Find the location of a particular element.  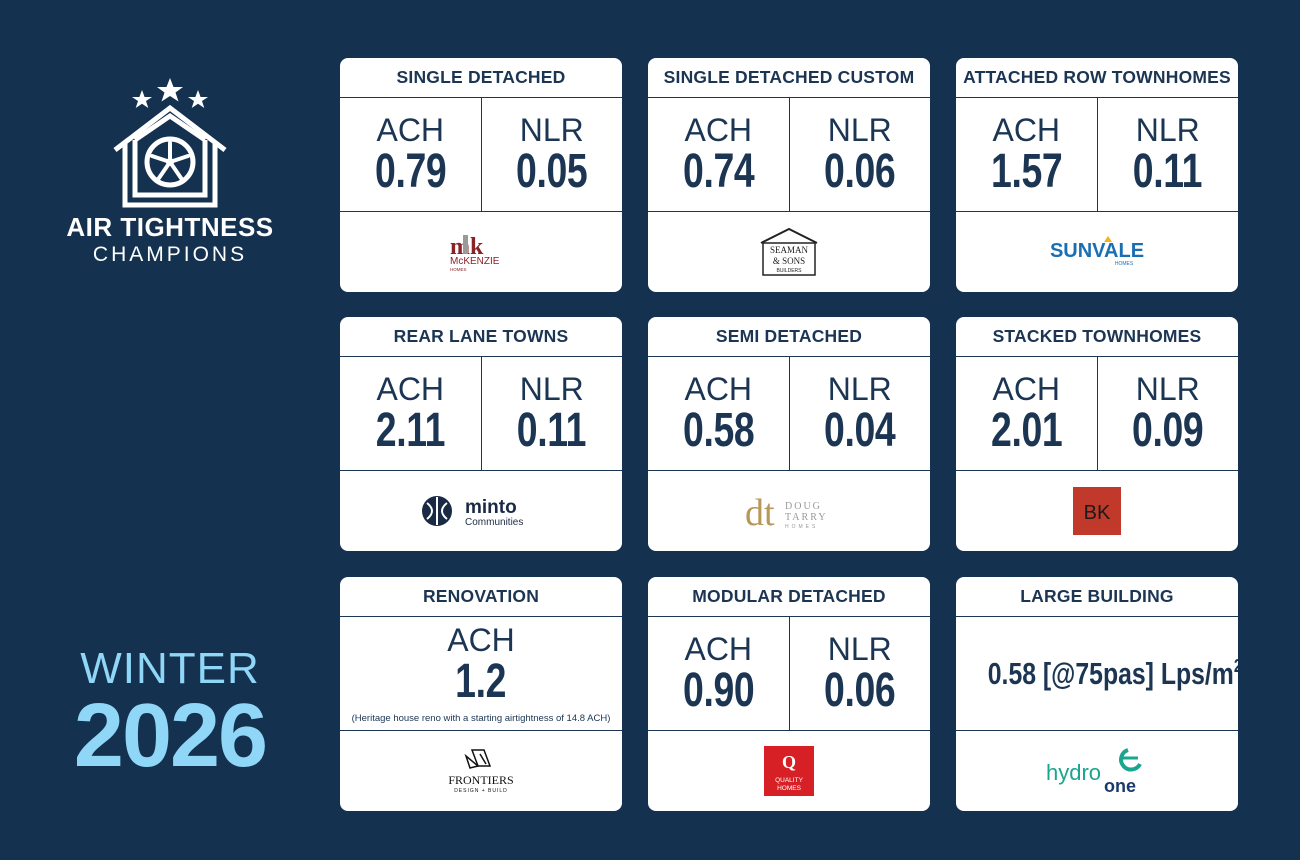

seaman-sons-builders-logo: SEAMAN & SONS BUILDERS is located at coordinates (789, 251).